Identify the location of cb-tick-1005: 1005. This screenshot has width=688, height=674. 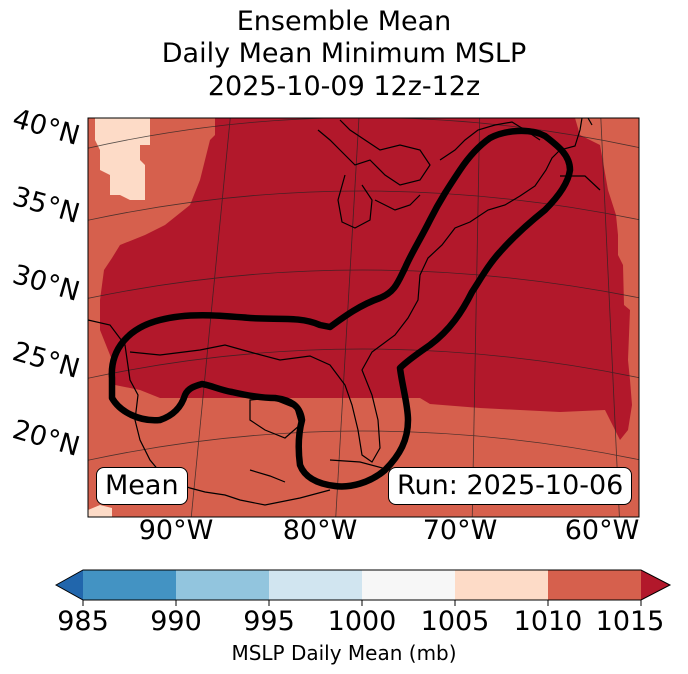
(455, 621).